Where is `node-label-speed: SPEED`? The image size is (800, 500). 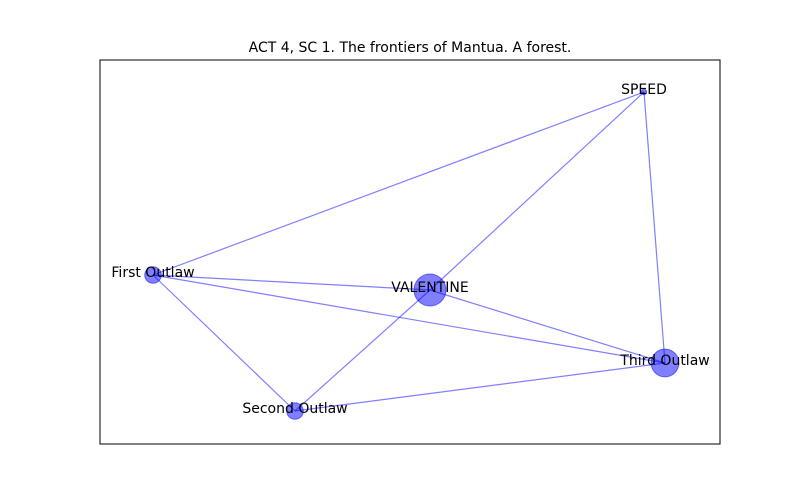
node-label-speed: SPEED is located at coordinates (644, 90).